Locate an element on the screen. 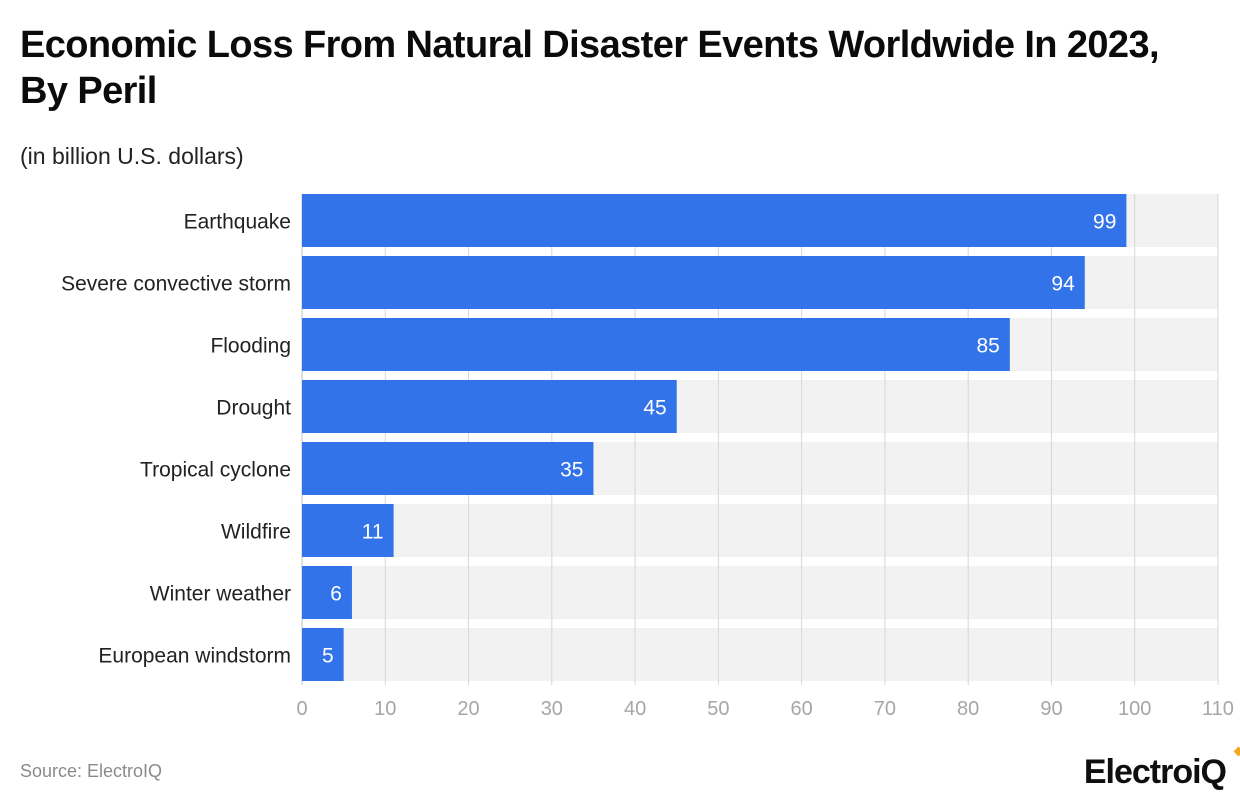  category-label: Severe convective storm is located at coordinates (176, 284).